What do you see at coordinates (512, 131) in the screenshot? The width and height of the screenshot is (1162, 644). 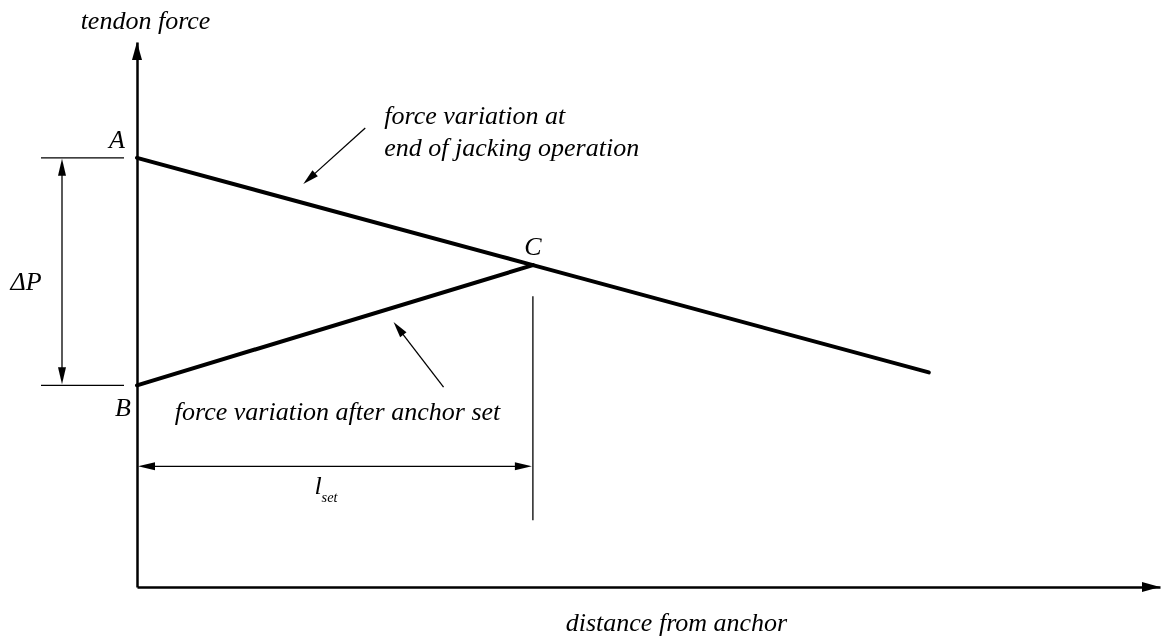 I see `annotation: force variation at end of jacking operation` at bounding box center [512, 131].